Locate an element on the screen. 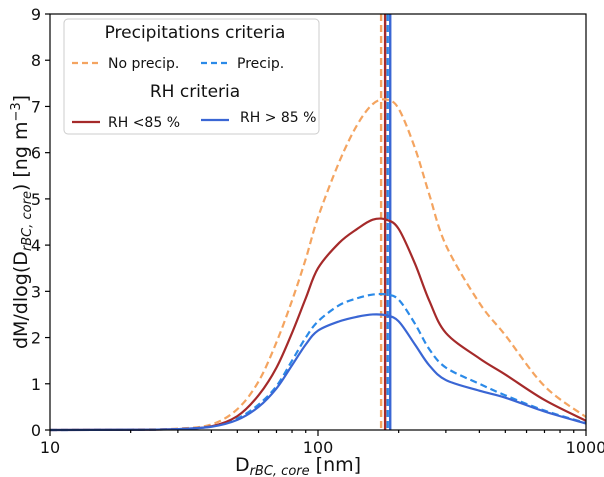 Image resolution: width=604 pixels, height=477 pixels. legend-title-rh: RH criteria is located at coordinates (195, 92).